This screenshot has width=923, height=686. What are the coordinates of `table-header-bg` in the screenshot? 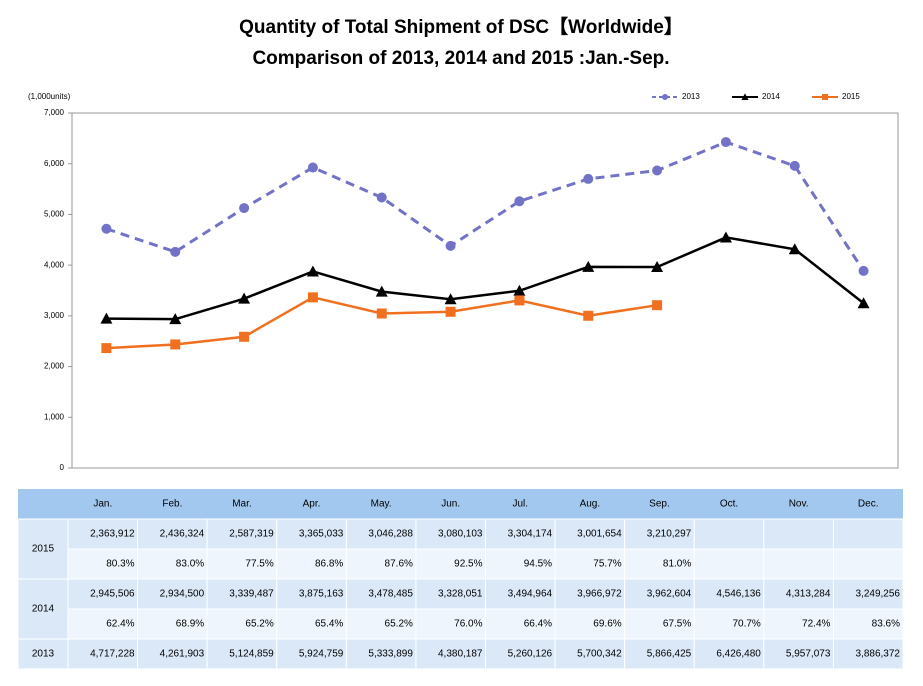 It's located at (460, 504).